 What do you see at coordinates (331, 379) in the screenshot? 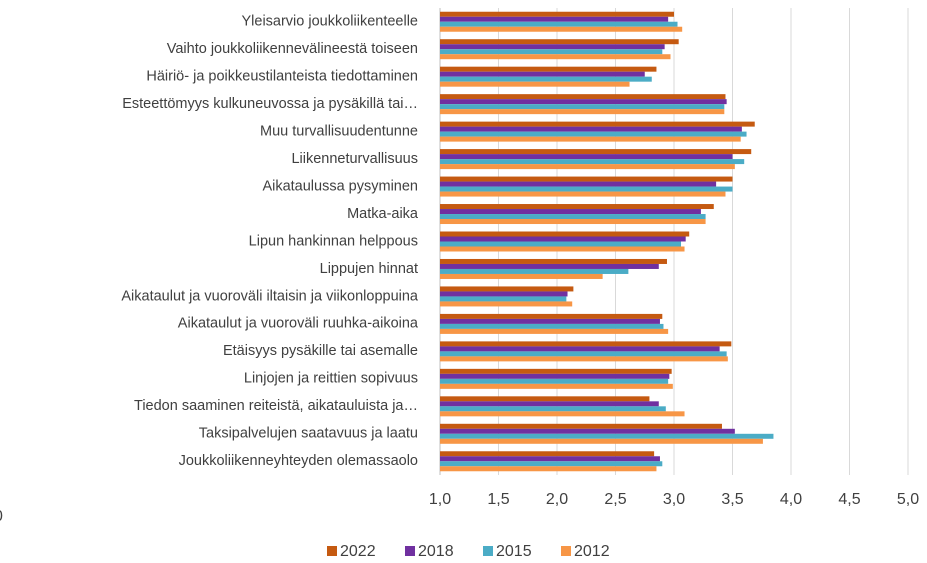
I see `y-tick-label: Linjojen ja reittien sopivuus` at bounding box center [331, 379].